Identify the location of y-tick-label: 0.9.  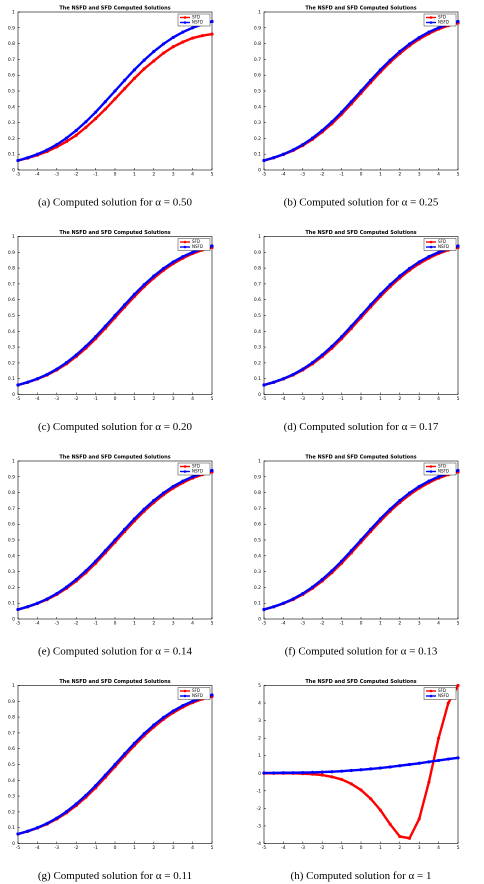
(257, 28).